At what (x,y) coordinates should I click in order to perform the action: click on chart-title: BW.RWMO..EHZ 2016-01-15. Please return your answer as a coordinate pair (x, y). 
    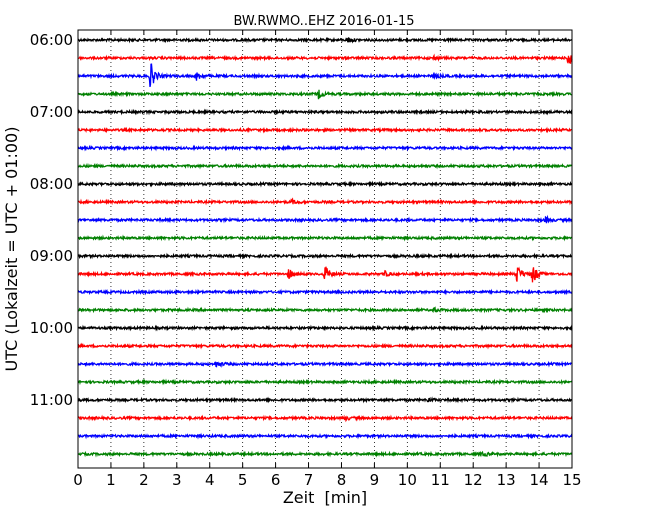
    Looking at the image, I should click on (323, 21).